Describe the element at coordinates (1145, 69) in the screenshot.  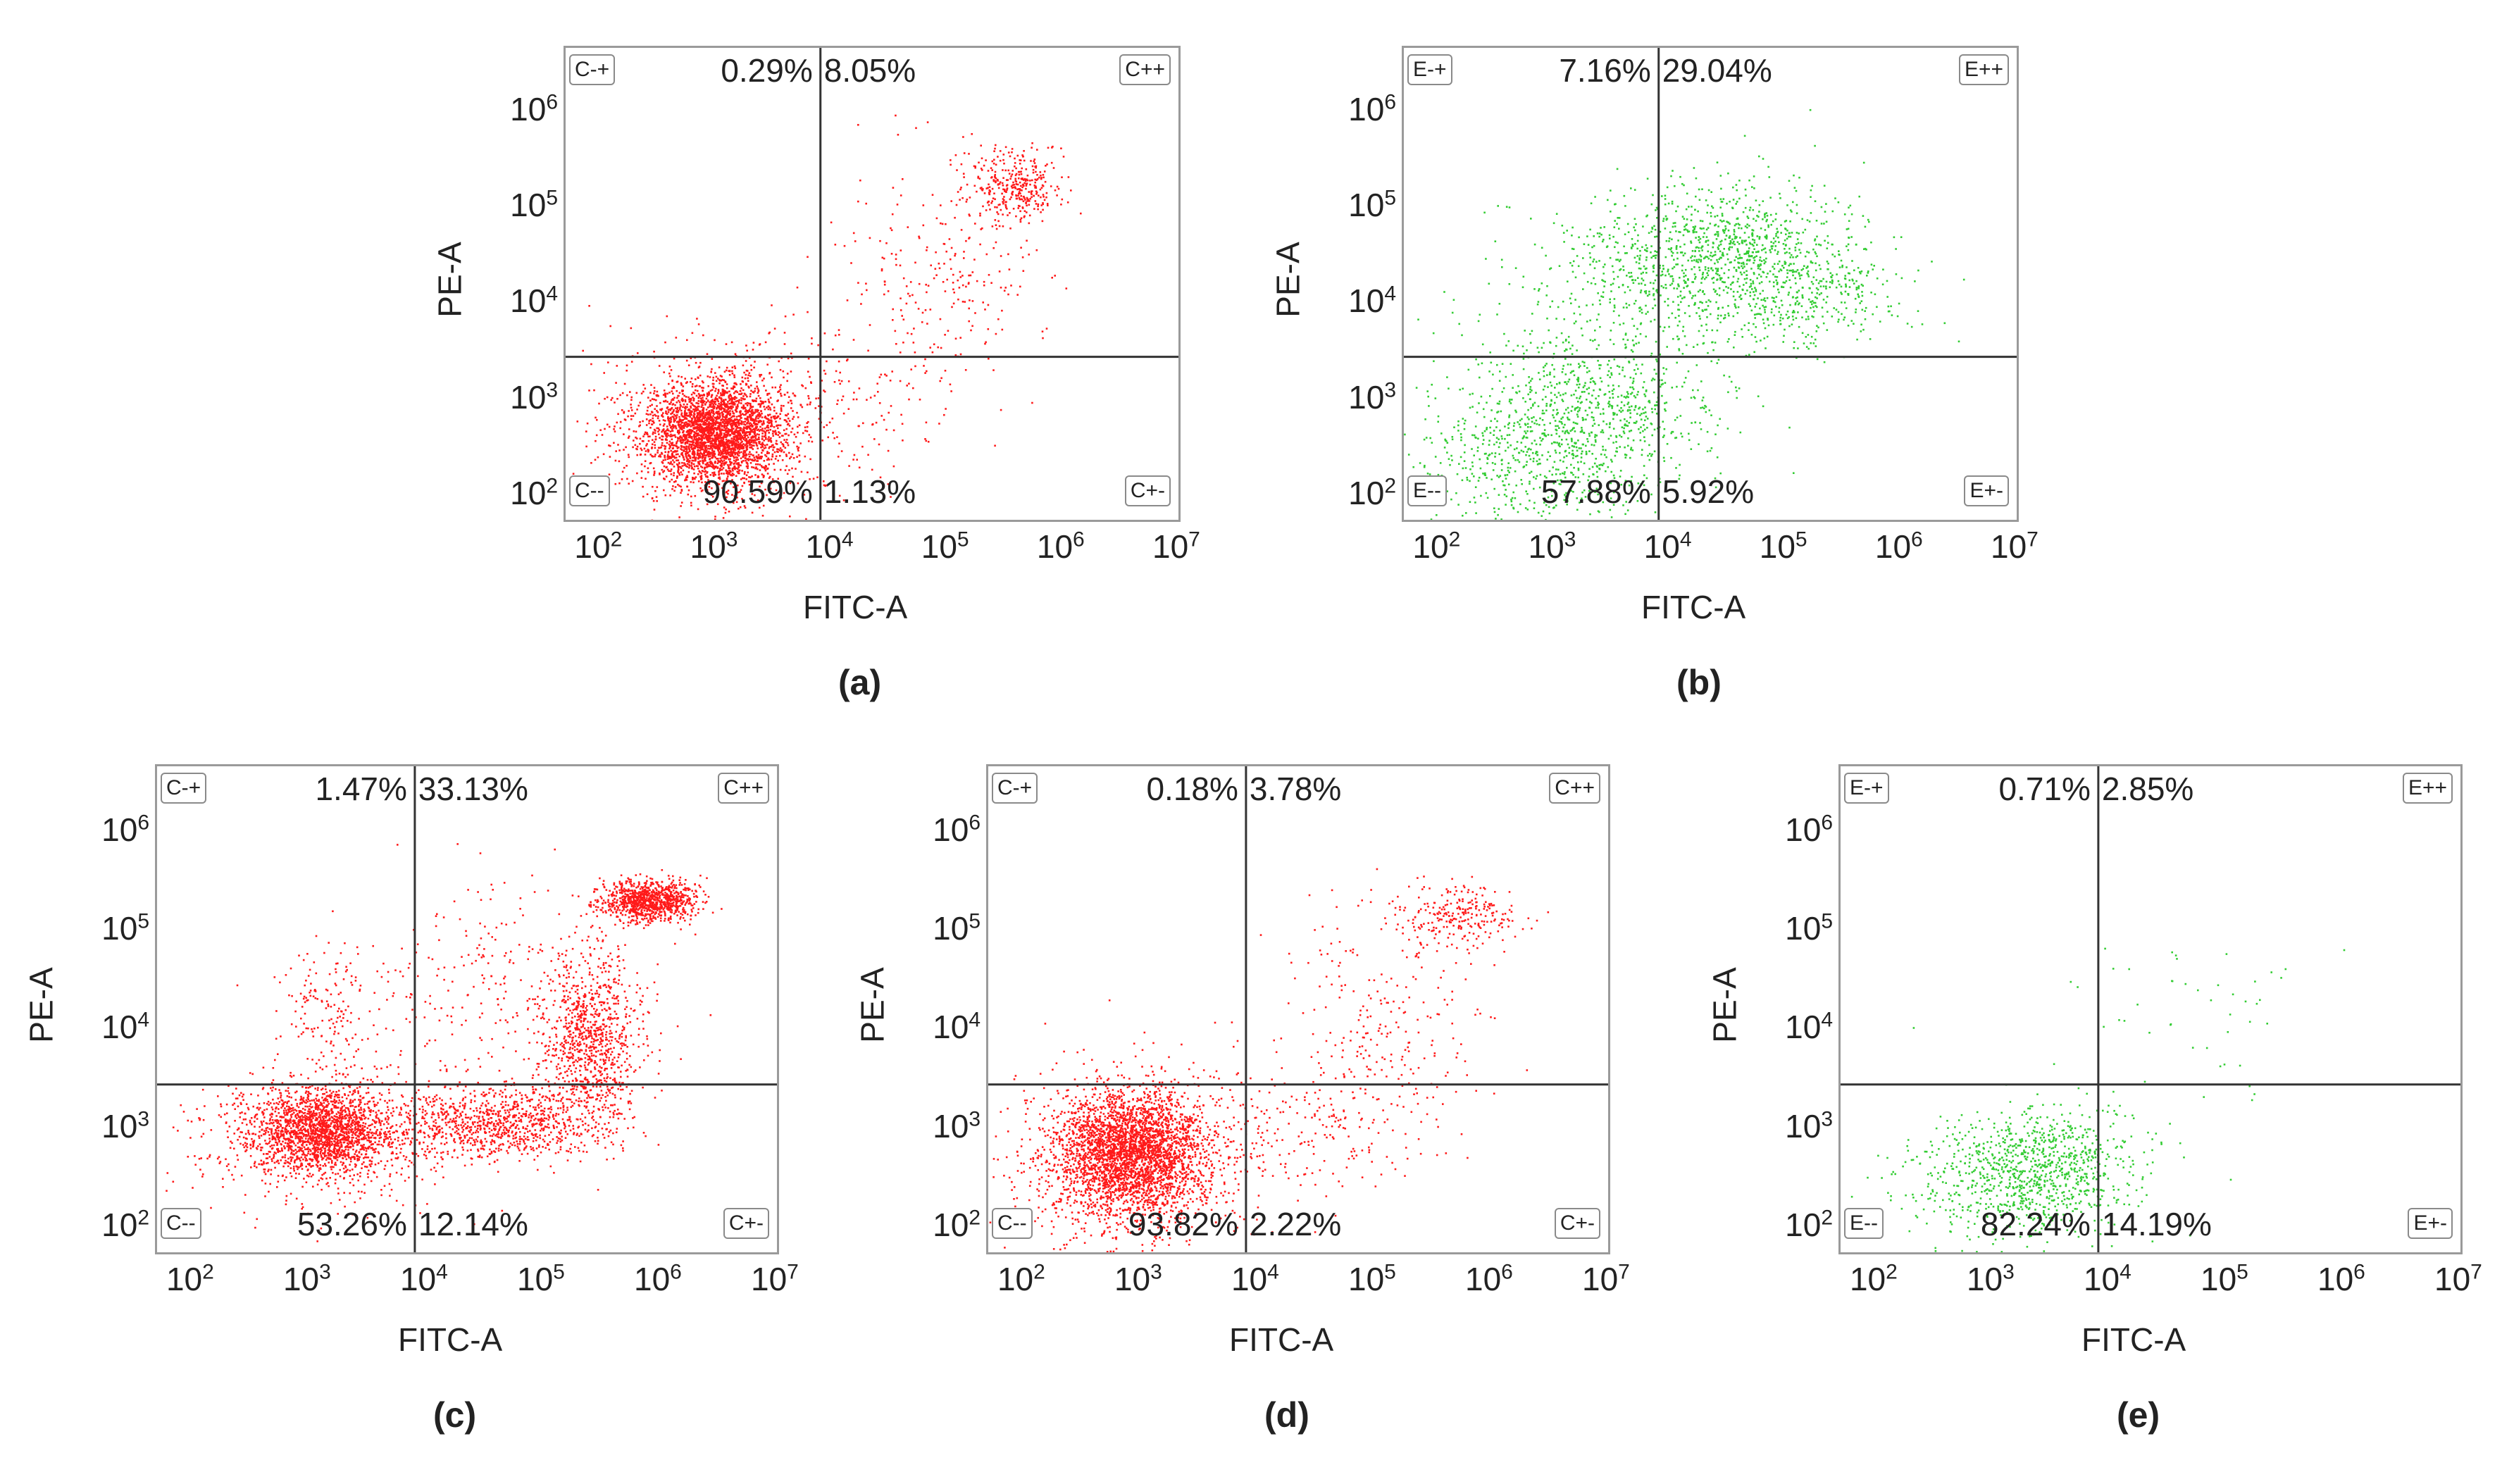
I see `quadrant-gate-label-ur: C++` at that location.